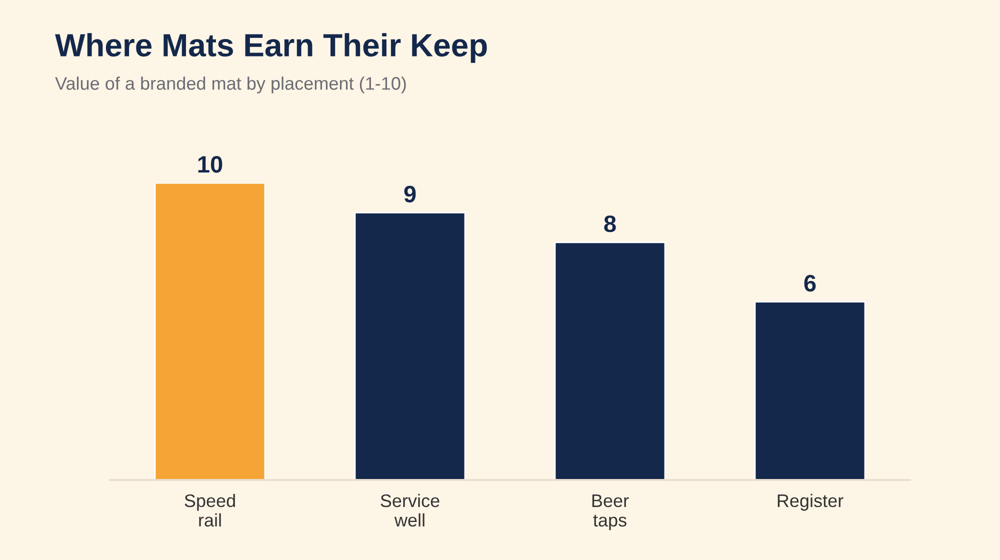 The height and width of the screenshot is (560, 1000). I want to click on data-label: 8, so click(610, 223).